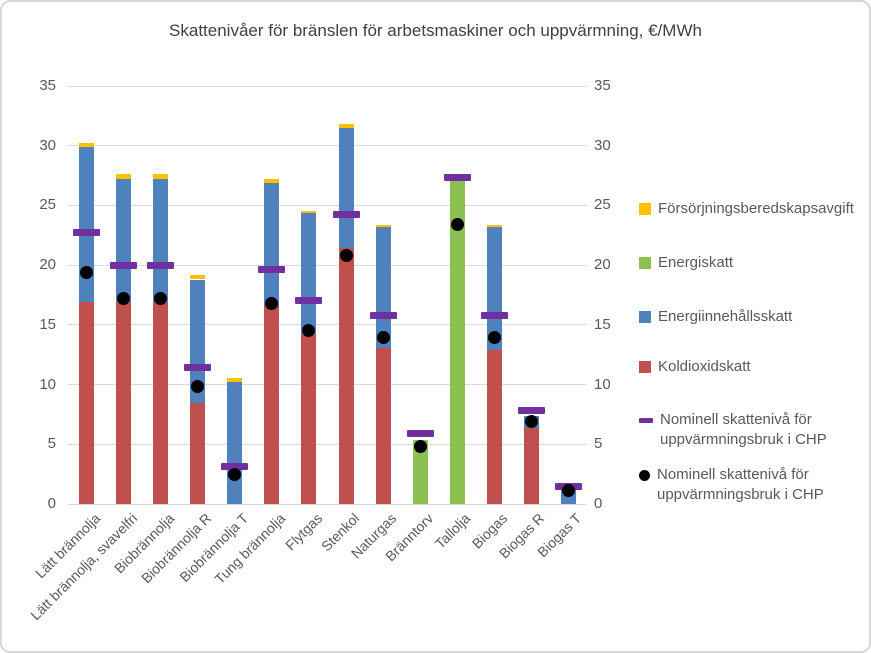  Describe the element at coordinates (602, 384) in the screenshot. I see `y-axis-label-right: 10` at that location.